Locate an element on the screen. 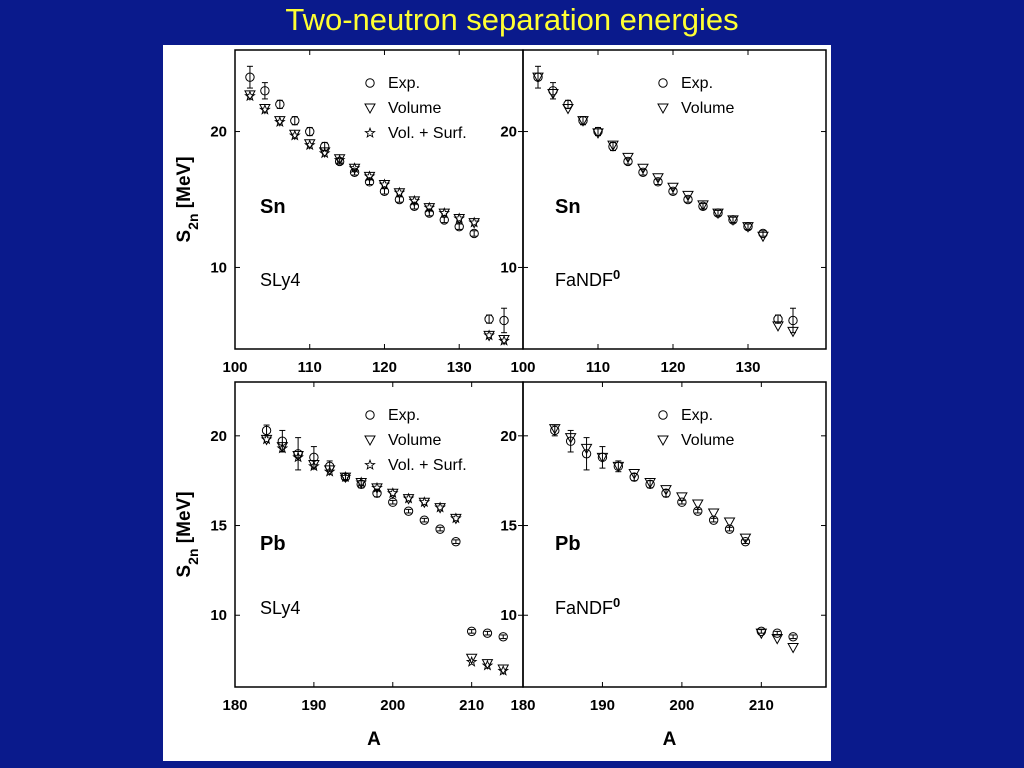  y-tick-label: 10 is located at coordinates (508, 615).